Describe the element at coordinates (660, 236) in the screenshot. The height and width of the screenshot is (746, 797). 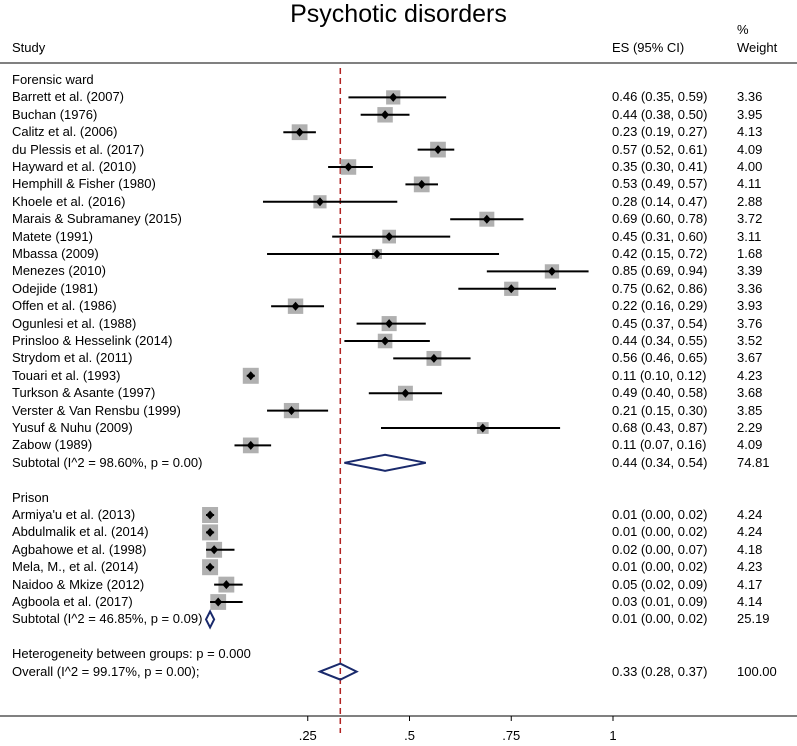
I see `effect-size-ci: 0.45 (0.31, 0.60)` at that location.